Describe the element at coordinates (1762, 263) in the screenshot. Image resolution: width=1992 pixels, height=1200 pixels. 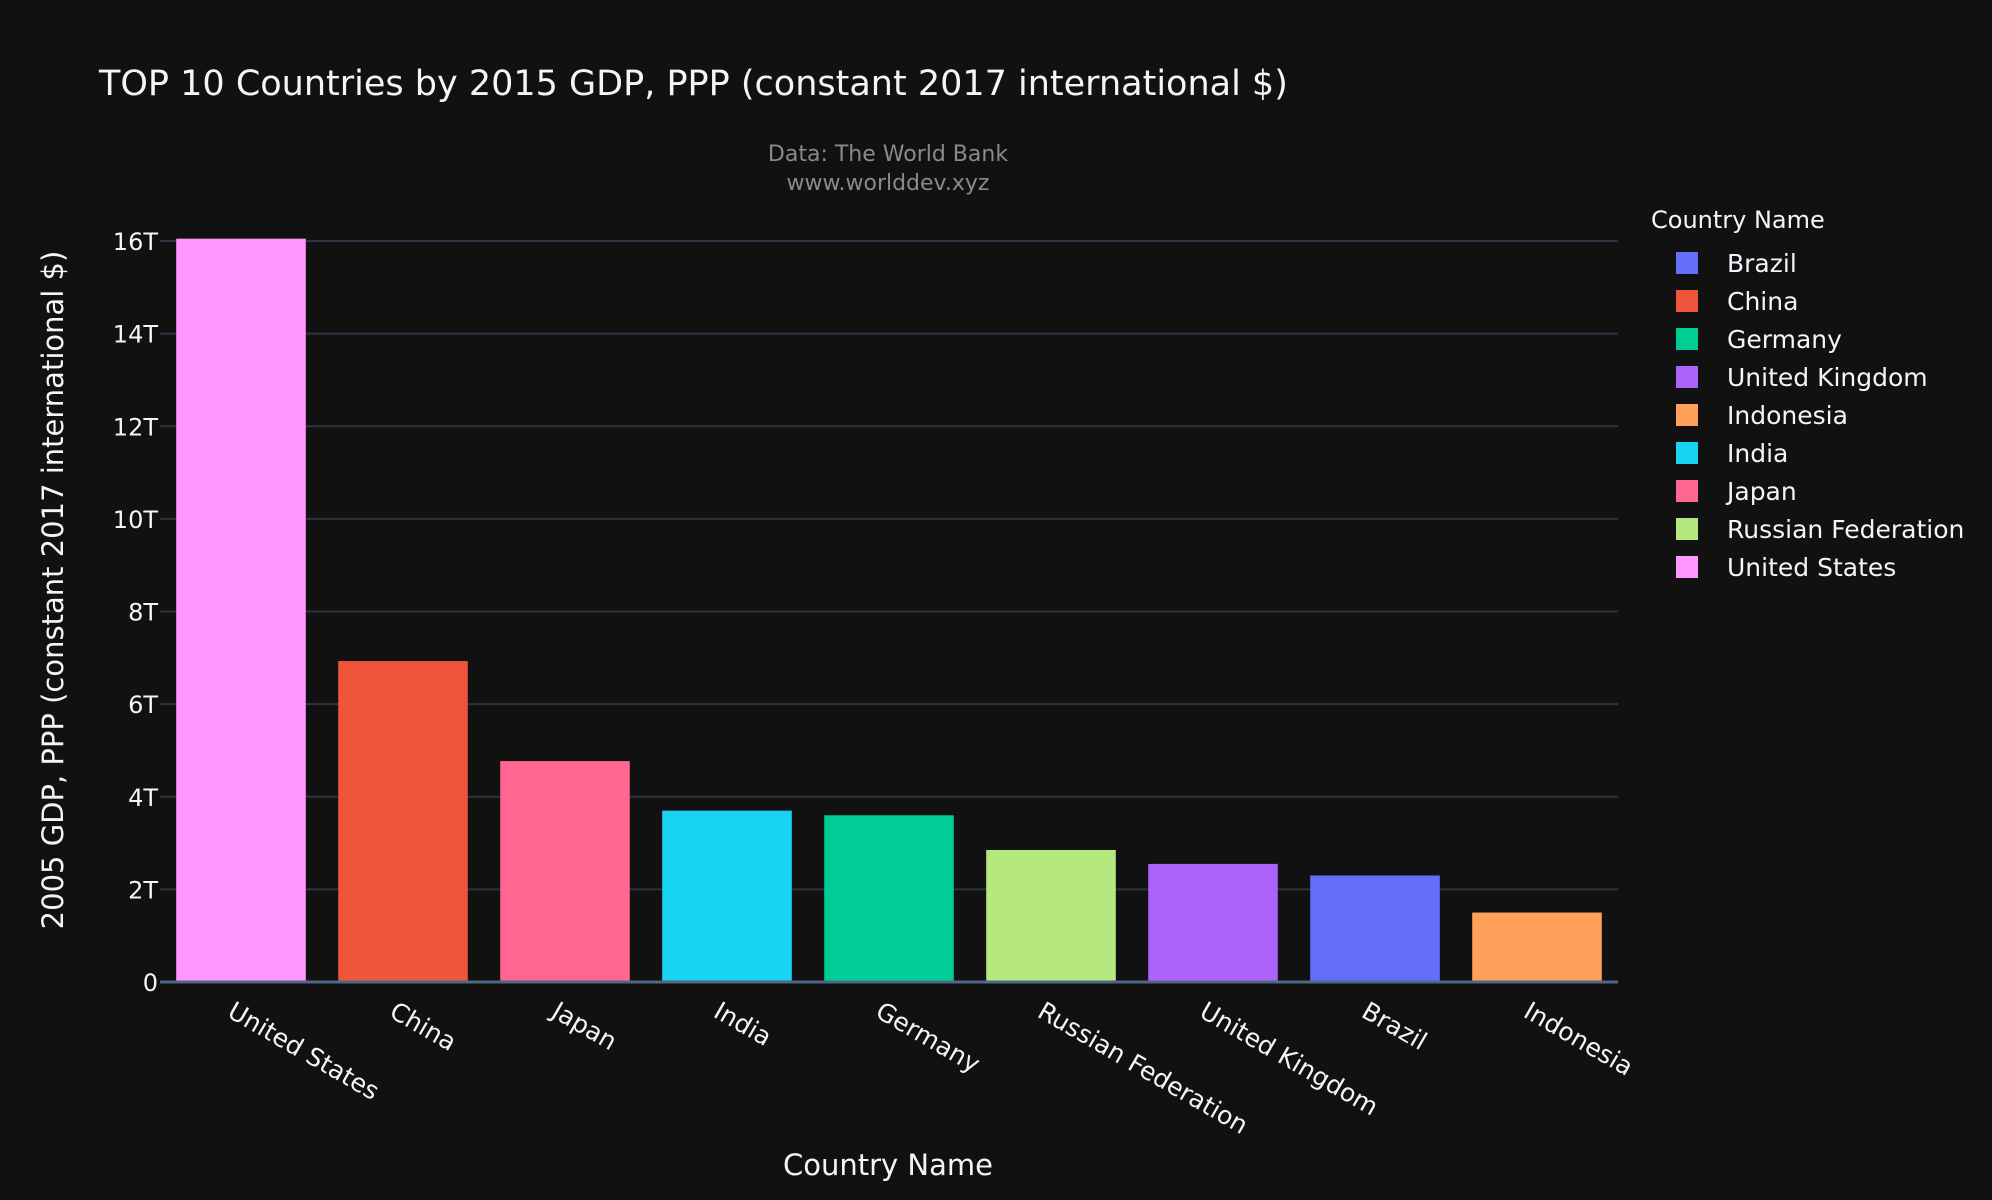
I see `legend-label: Brazil` at that location.